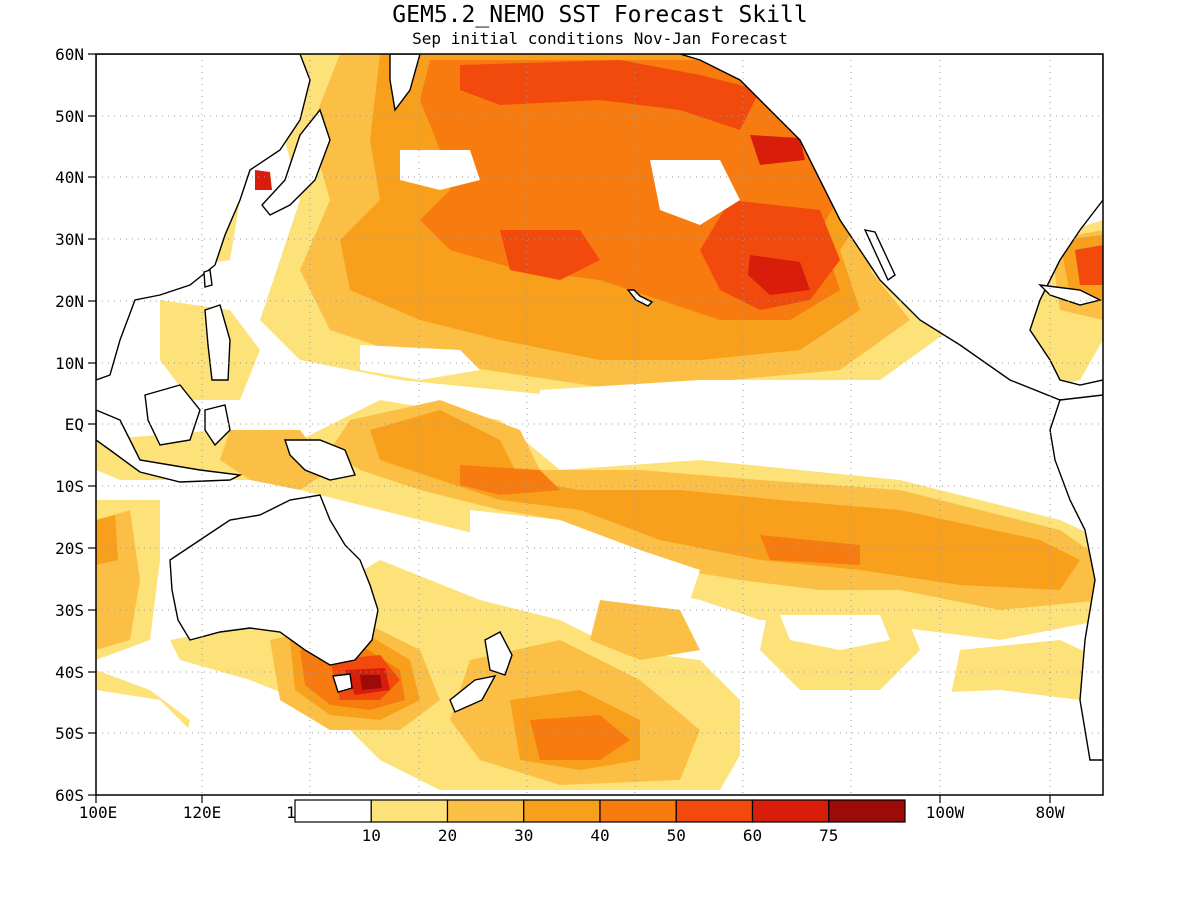 The width and height of the screenshot is (1200, 900). What do you see at coordinates (203, 217) in the screenshot?
I see `land-asia-mainland` at bounding box center [203, 217].